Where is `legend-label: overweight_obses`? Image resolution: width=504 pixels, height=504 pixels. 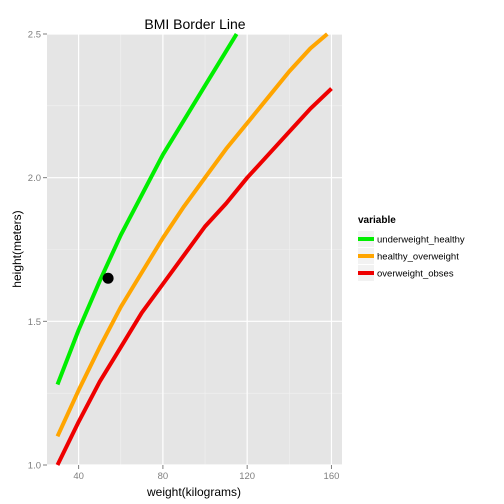 legend-label: overweight_obses is located at coordinates (415, 274).